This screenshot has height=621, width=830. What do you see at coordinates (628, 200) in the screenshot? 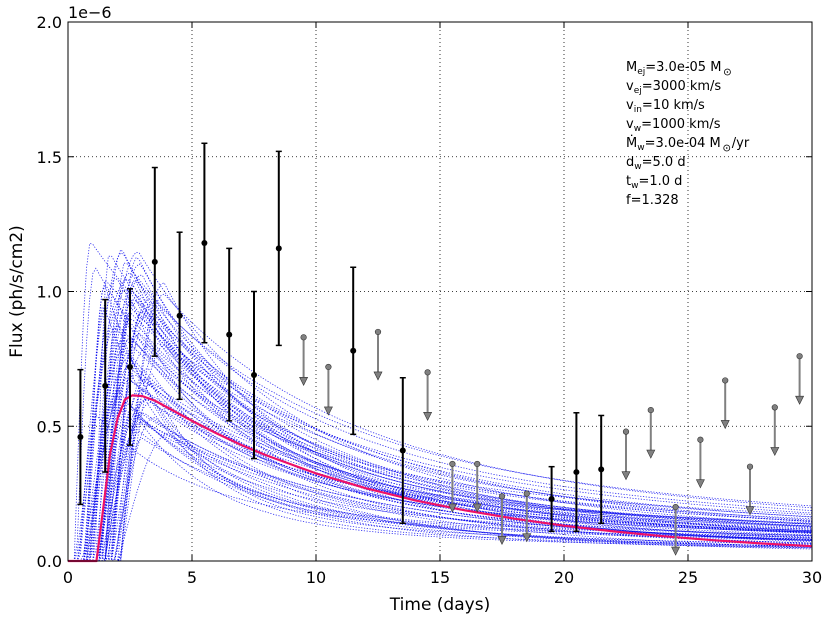
I see `annotation-symbol: f` at bounding box center [628, 200].